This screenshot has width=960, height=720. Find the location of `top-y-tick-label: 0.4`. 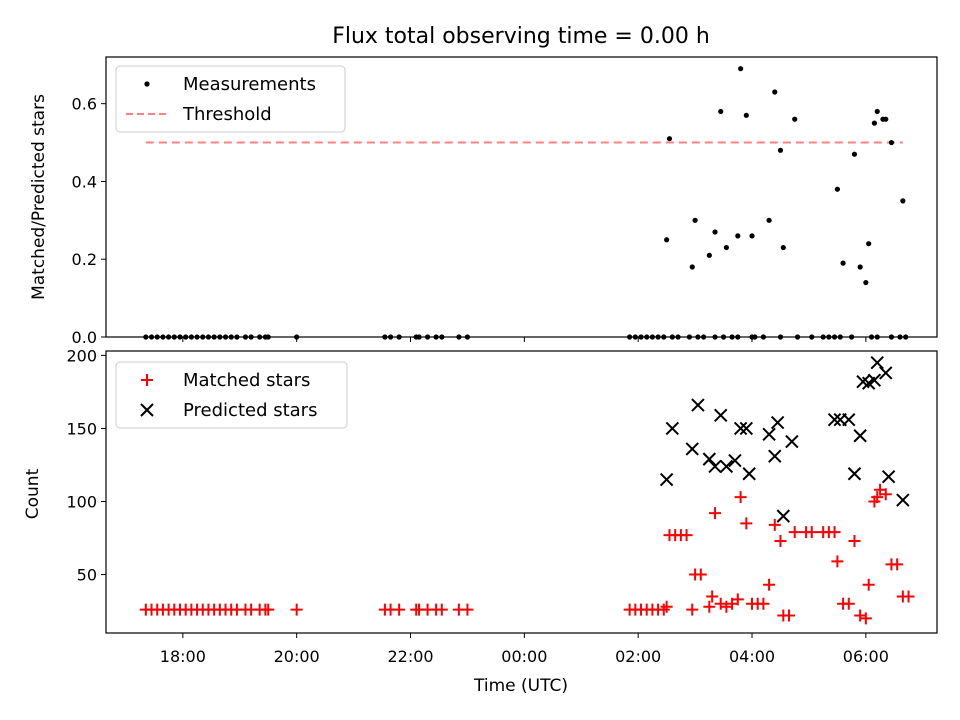

top-y-tick-label: 0.4 is located at coordinates (84, 181).